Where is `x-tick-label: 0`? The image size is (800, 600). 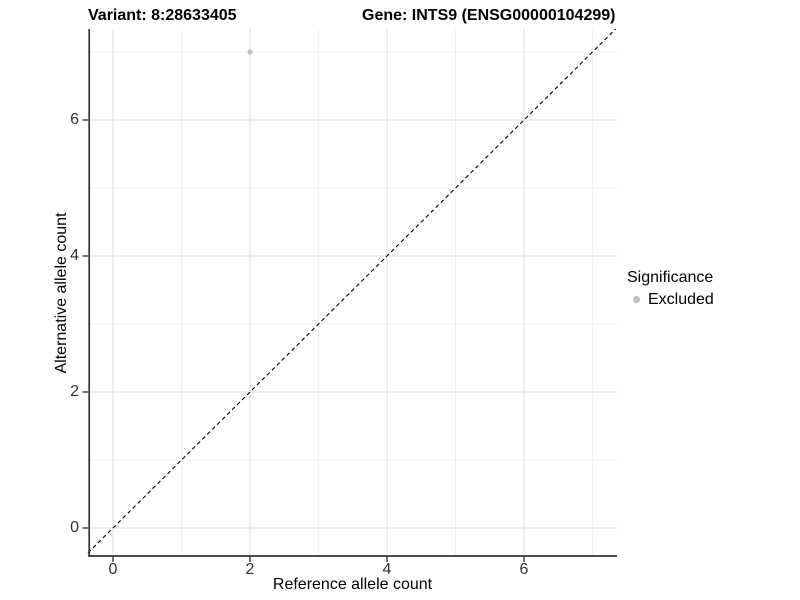 x-tick-label: 0 is located at coordinates (113, 569).